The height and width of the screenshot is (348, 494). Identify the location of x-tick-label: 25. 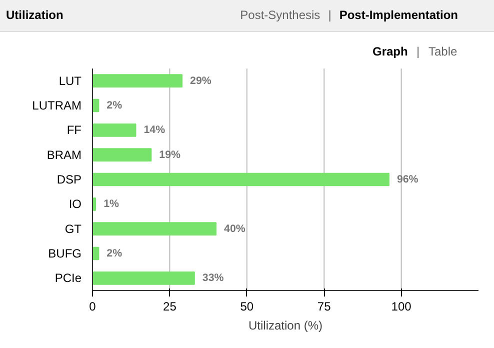
(170, 307).